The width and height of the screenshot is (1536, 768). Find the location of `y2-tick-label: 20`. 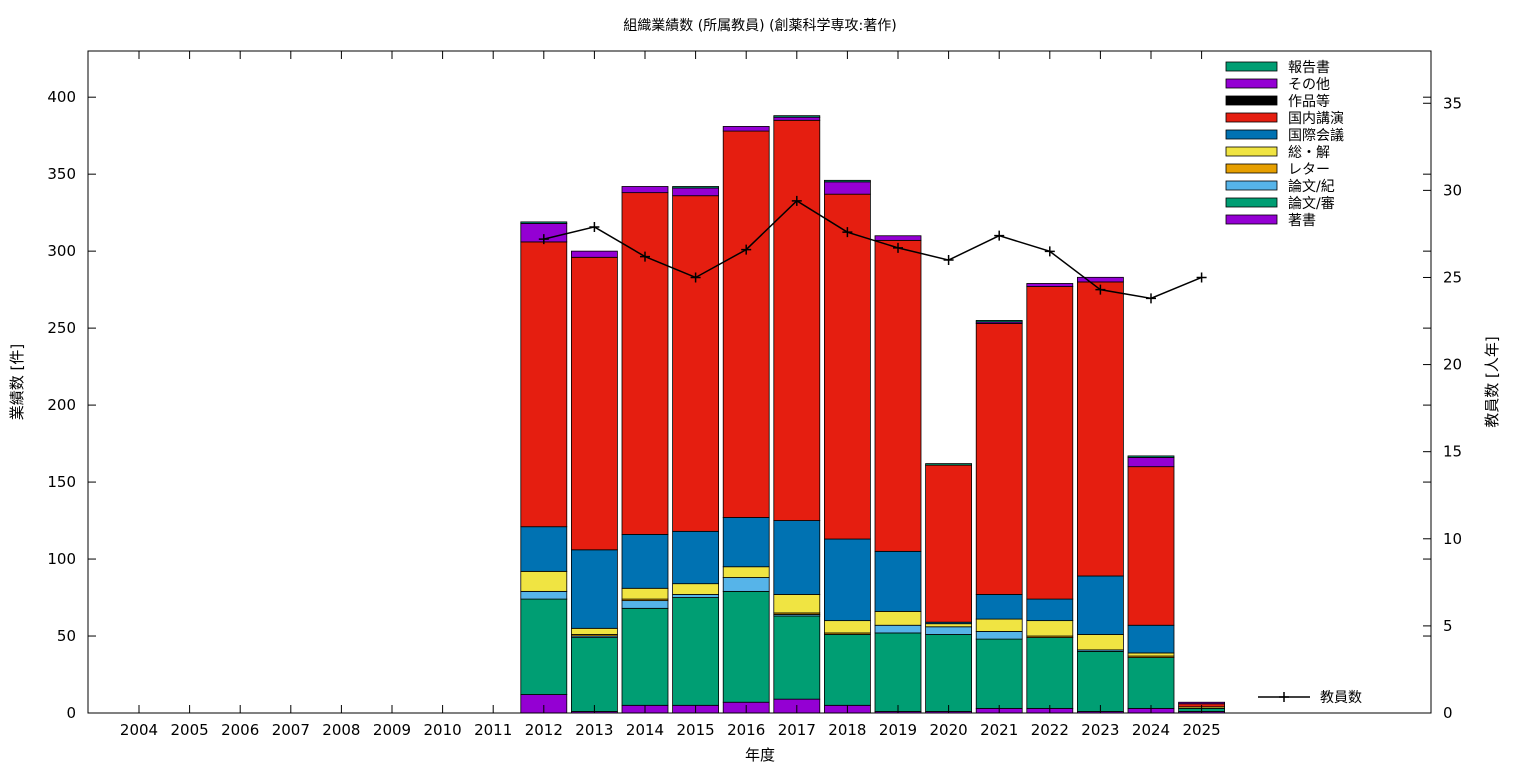

y2-tick-label: 20 is located at coordinates (1452, 365).